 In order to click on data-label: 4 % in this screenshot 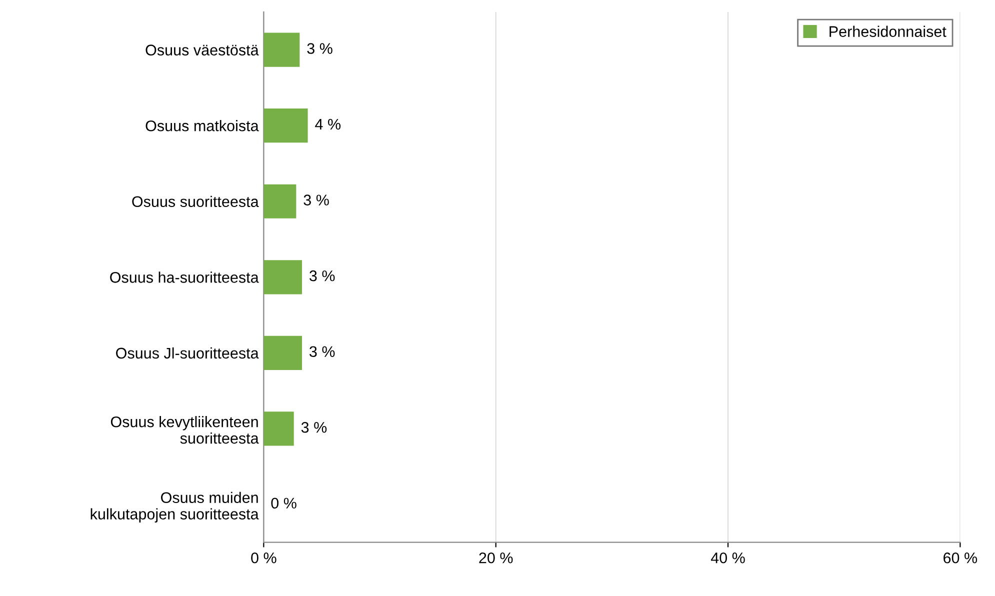, I will do `click(328, 124)`.